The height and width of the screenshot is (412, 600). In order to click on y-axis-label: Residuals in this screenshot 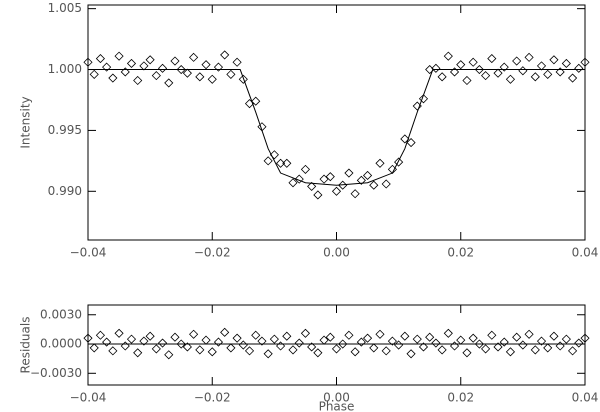, I will do `click(26, 345)`.